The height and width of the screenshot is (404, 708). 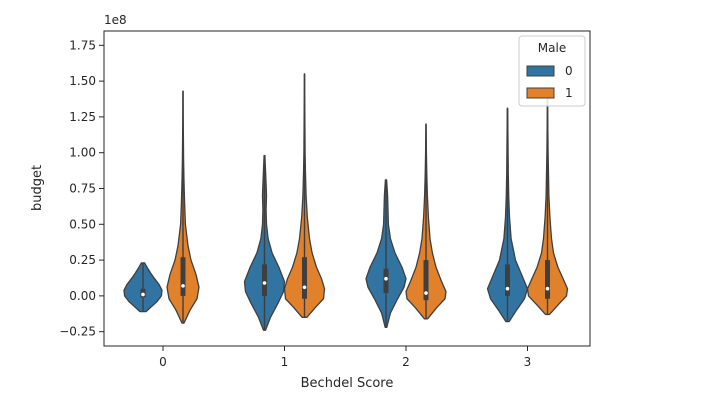 I want to click on y-tick-label: 0.50, so click(x=82, y=224).